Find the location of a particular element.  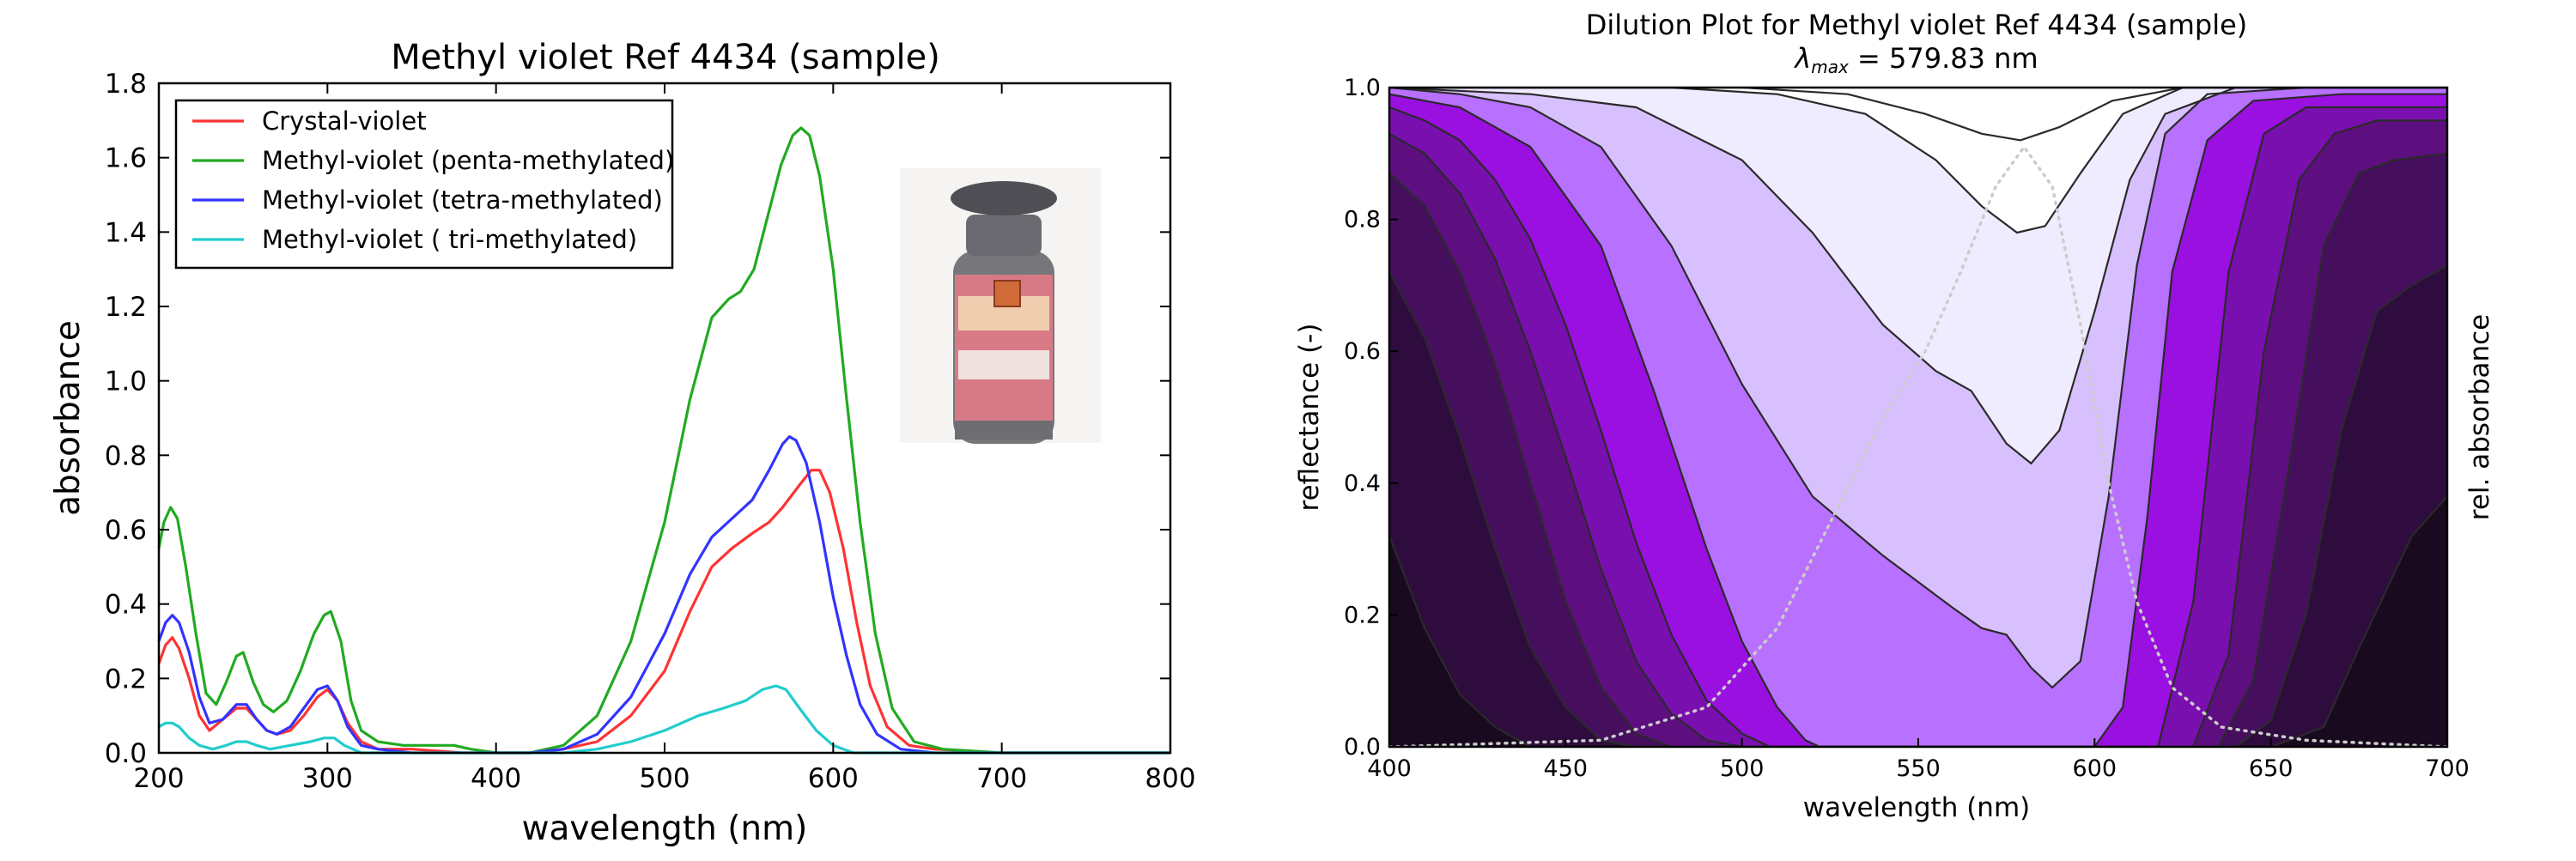

absorbance-y-axis-title: absorbance is located at coordinates (69, 418).